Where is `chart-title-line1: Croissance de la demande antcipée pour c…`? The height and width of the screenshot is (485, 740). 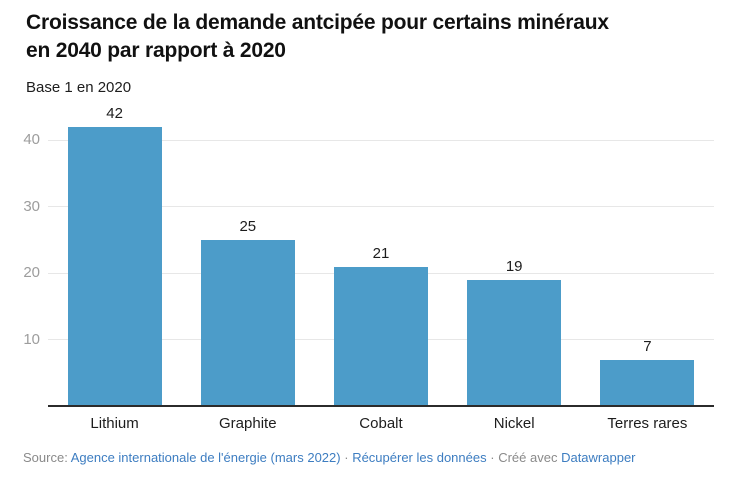 chart-title-line1: Croissance de la demande antcipée pour c… is located at coordinates (317, 22).